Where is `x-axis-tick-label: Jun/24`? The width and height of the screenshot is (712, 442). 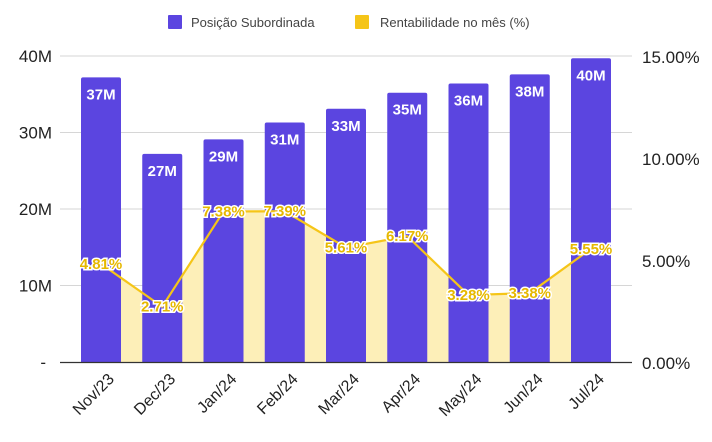
x-axis-tick-label: Jun/24 is located at coordinates (524, 394).